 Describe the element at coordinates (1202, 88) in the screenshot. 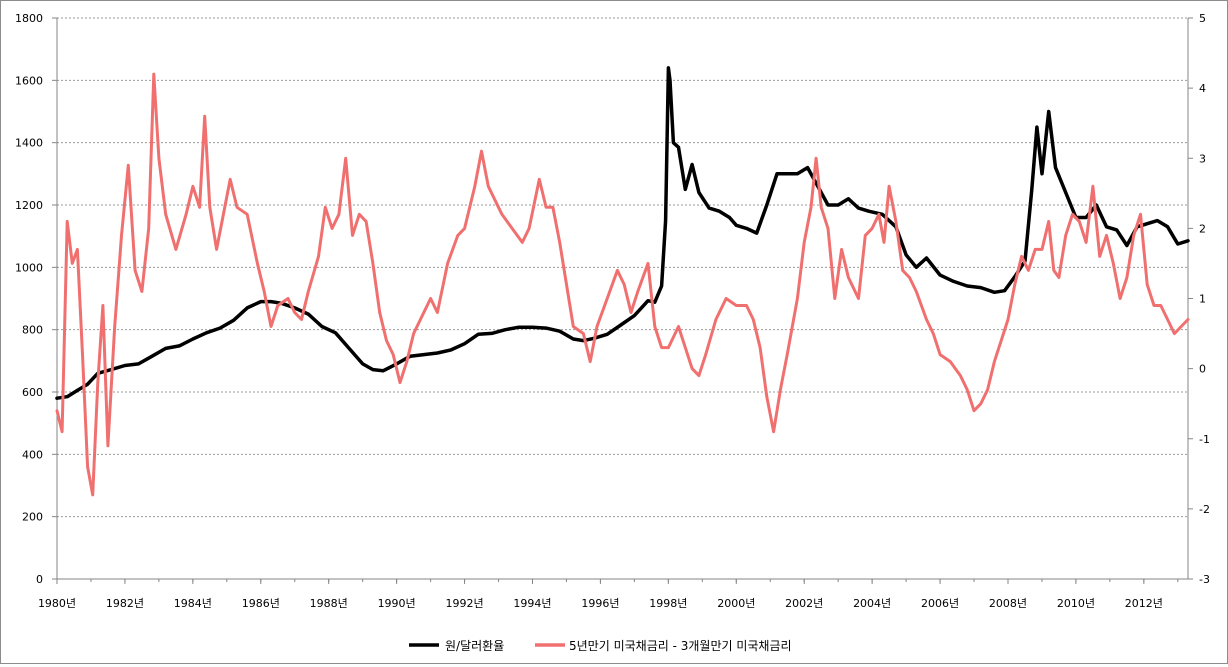

I see `y-right-tick-label: 4` at that location.